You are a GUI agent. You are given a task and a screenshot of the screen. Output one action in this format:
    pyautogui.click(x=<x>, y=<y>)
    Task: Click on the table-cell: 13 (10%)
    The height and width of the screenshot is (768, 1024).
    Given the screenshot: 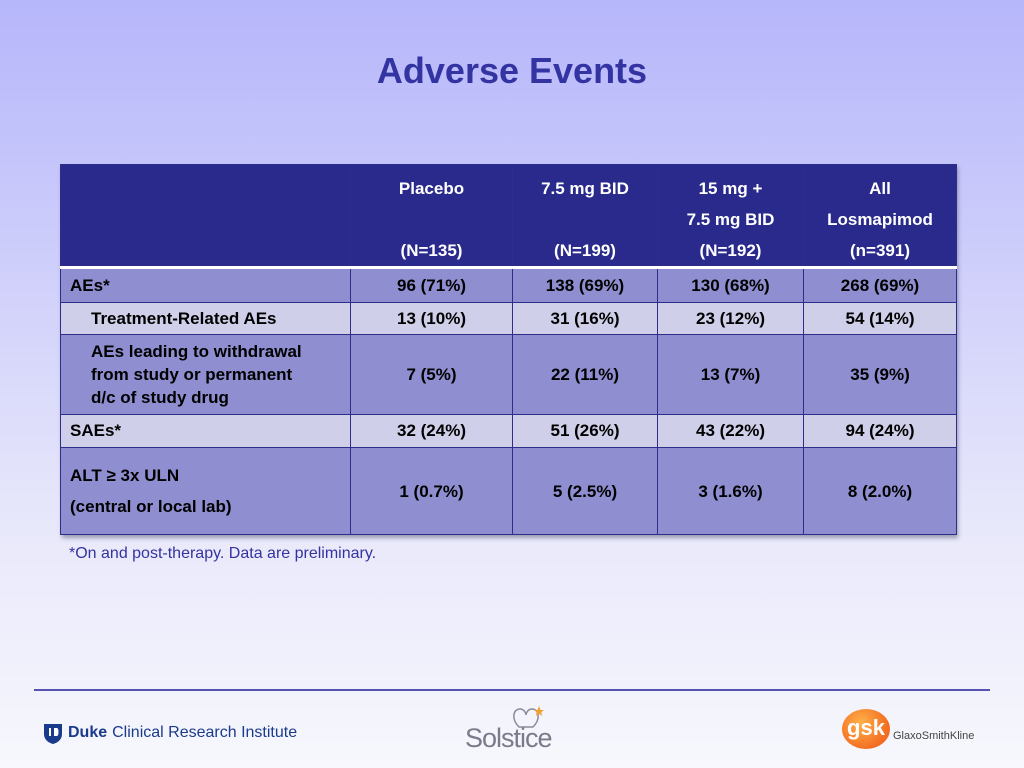 What is the action you would take?
    pyautogui.click(x=431, y=318)
    